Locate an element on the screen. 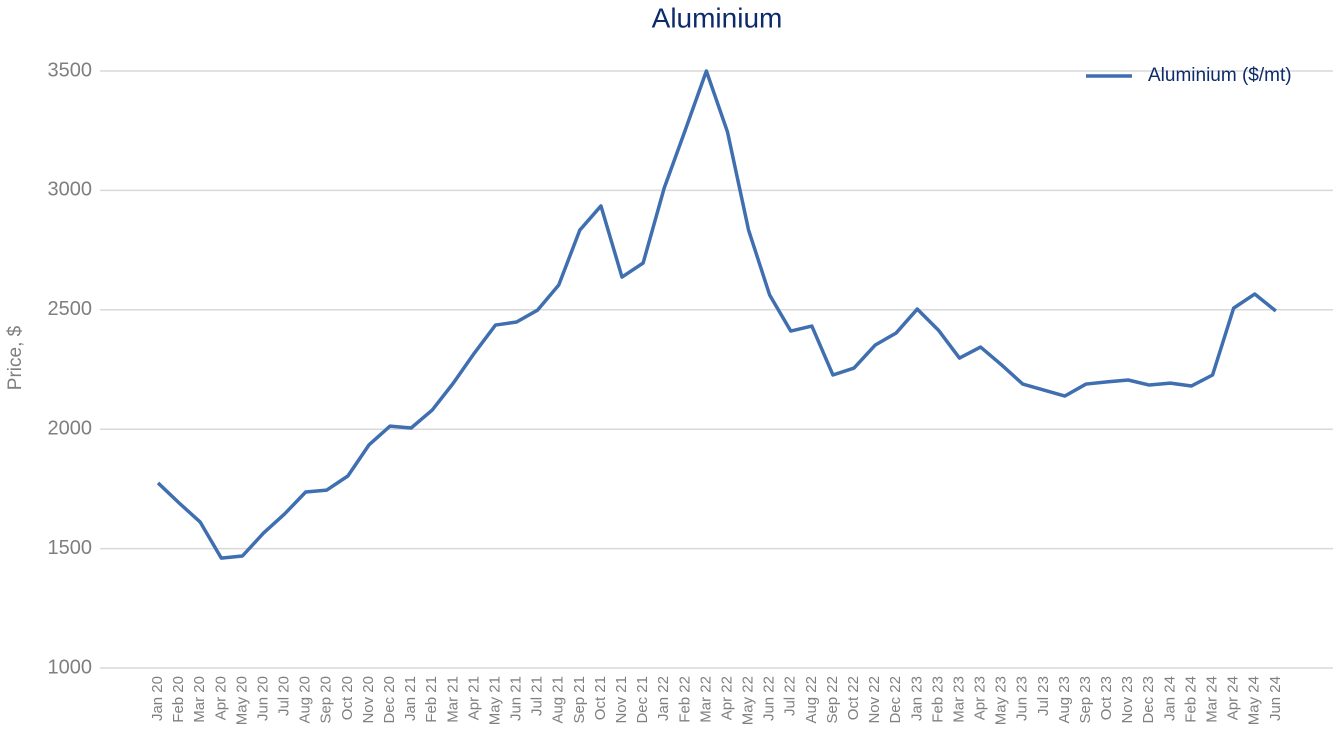 The width and height of the screenshot is (1335, 740). x-tick-label: Sep 22 is located at coordinates (832, 700).